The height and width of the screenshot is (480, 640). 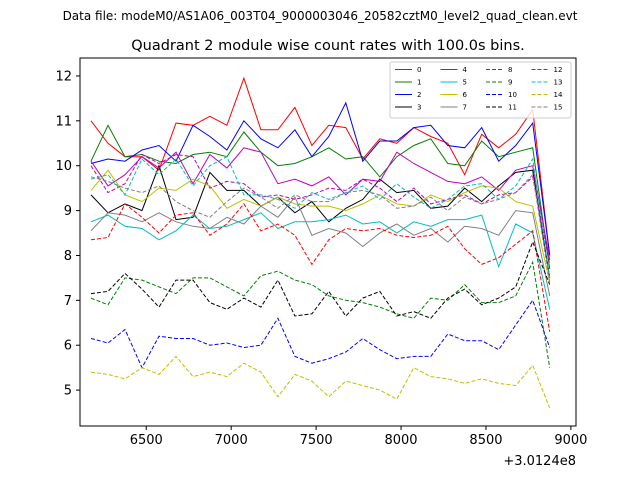 What do you see at coordinates (570, 440) in the screenshot?
I see `x-tick-label: 9000` at bounding box center [570, 440].